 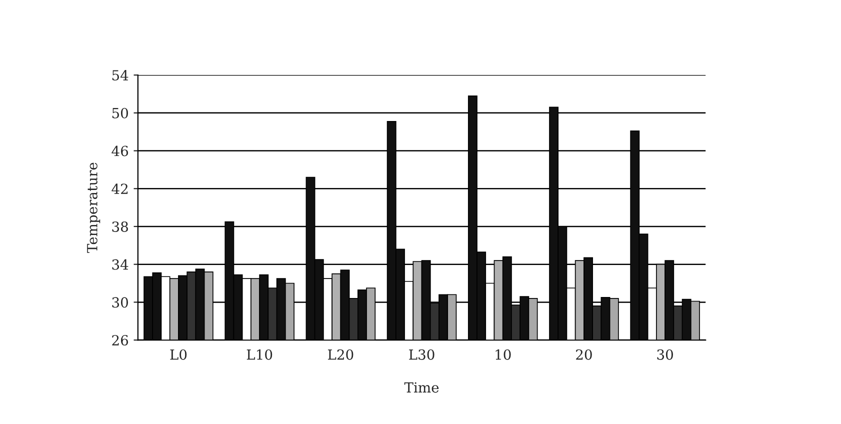 I want to click on y-tick-label: 42, so click(x=120, y=189).